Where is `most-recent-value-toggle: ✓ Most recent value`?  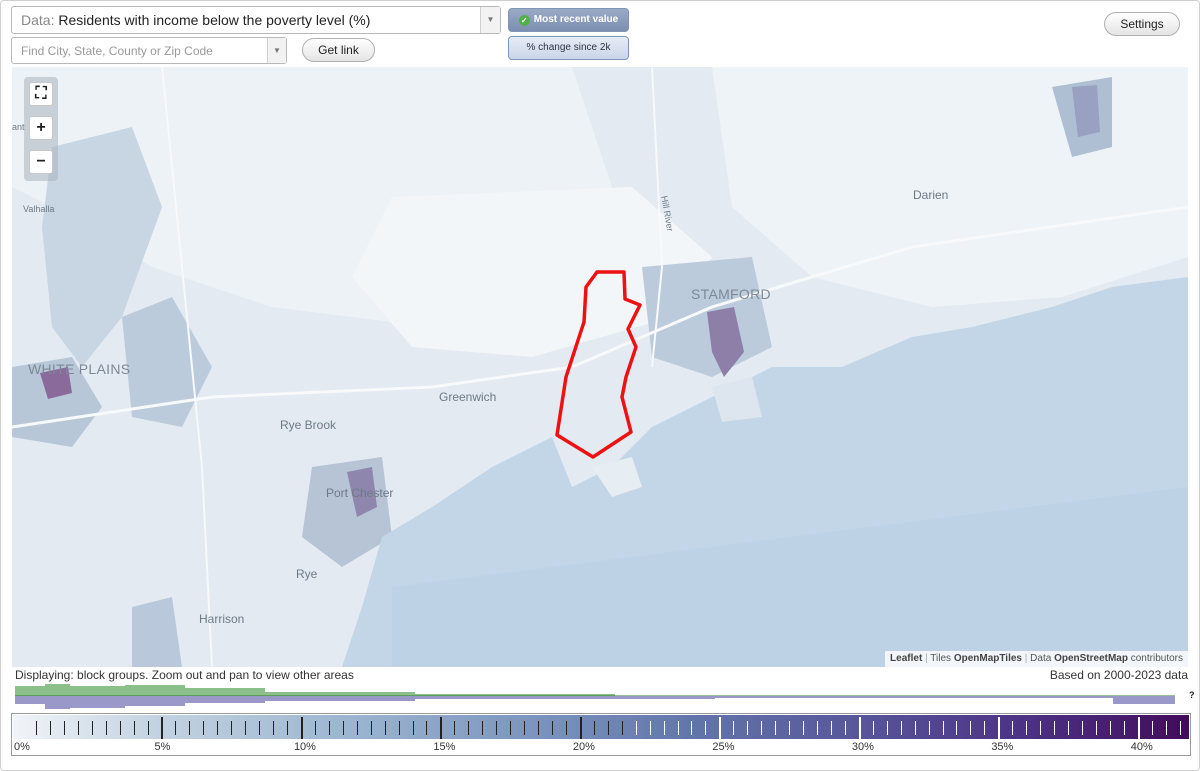 most-recent-value-toggle: ✓ Most recent value is located at coordinates (568, 20).